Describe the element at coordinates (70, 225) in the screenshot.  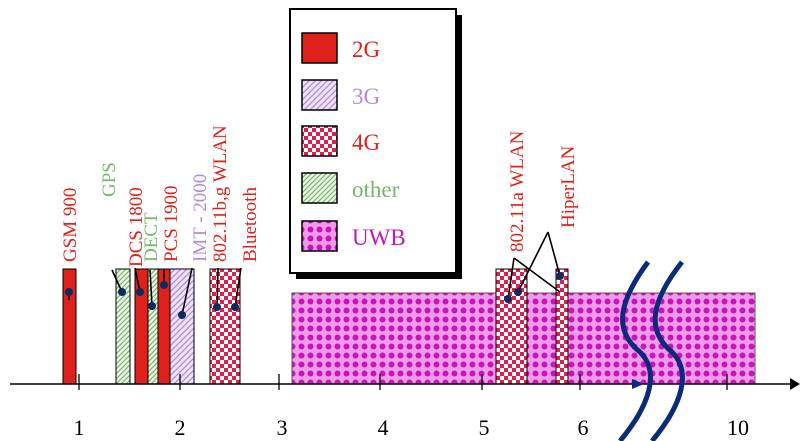
I see `label-gsm900: GSM 900` at that location.